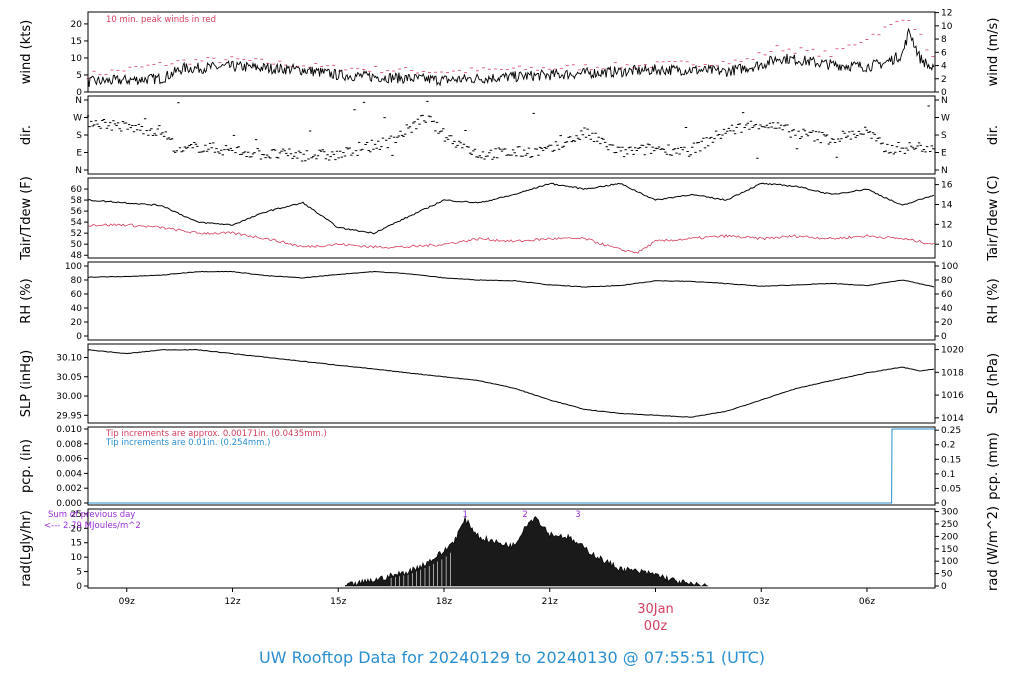 The image size is (1024, 700). What do you see at coordinates (69, 474) in the screenshot?
I see `pcp-left-tick-label: 0.004` at bounding box center [69, 474].